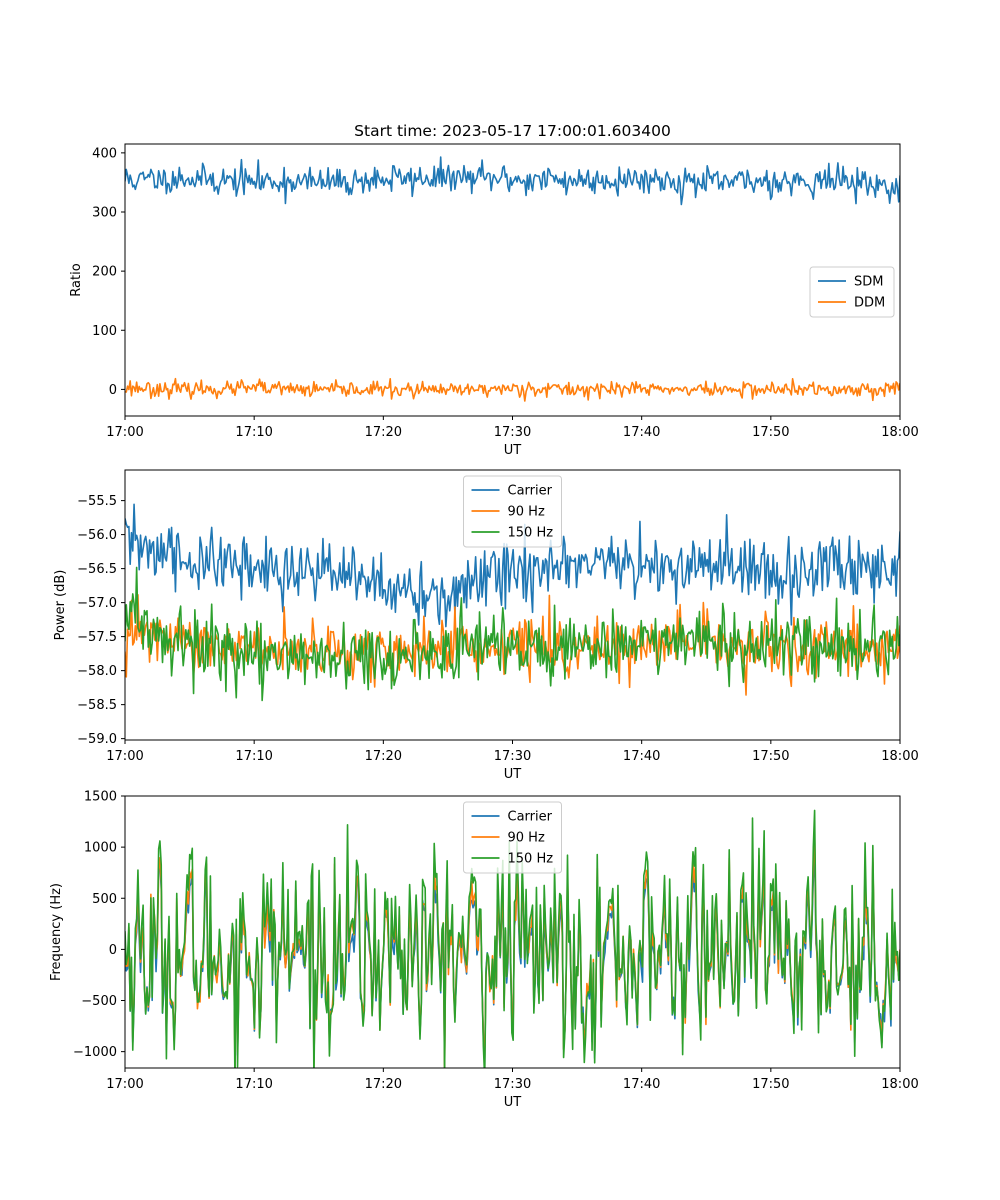 Image resolution: width=1000 pixels, height=1200 pixels. What do you see at coordinates (124, 756) in the screenshot?
I see `power-x-tick-label: 17:00` at bounding box center [124, 756].